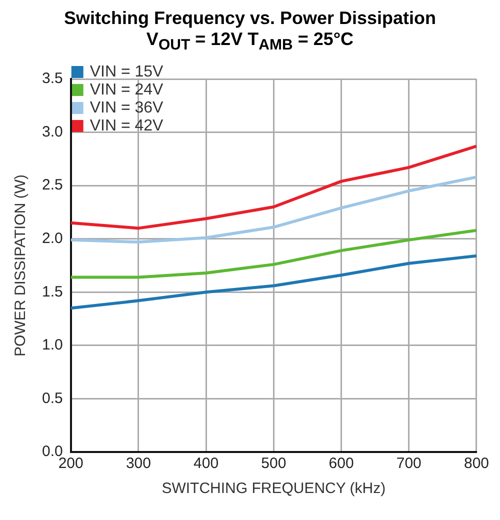 The width and height of the screenshot is (500, 520). I want to click on x-tick-label: 800, so click(476, 463).